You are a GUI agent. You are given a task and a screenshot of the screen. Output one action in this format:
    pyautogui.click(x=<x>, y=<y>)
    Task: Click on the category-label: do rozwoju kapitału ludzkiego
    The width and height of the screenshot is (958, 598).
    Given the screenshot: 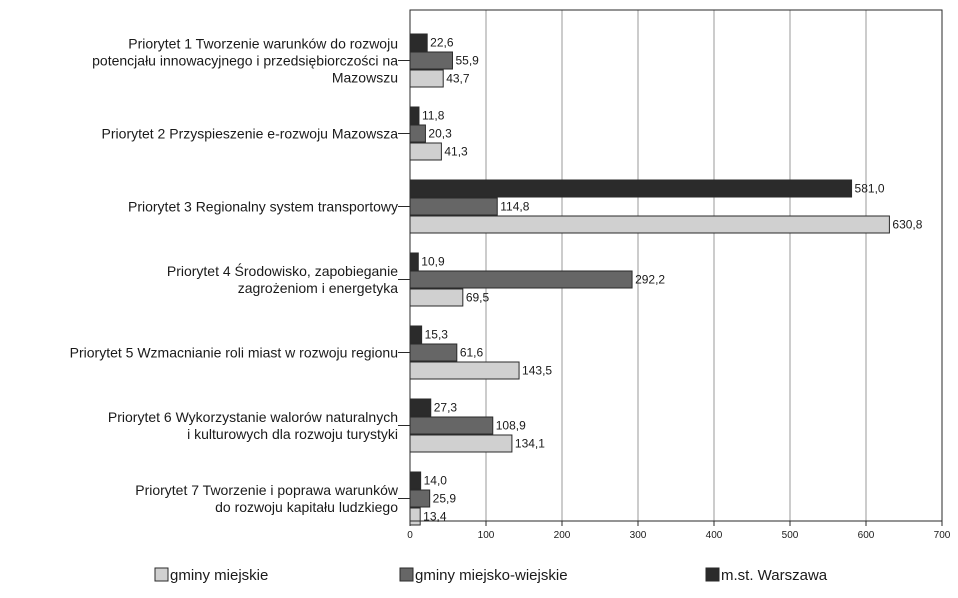 What is the action you would take?
    pyautogui.click(x=306, y=507)
    